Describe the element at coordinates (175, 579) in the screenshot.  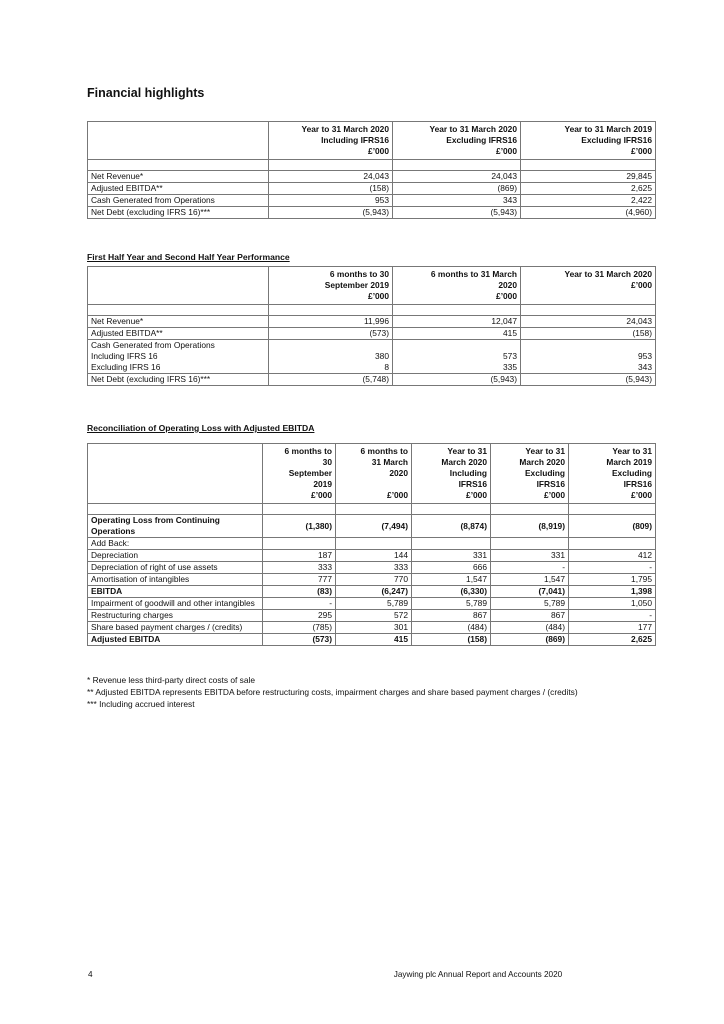
I see `row-label: Amortisation of intangibles` at that location.